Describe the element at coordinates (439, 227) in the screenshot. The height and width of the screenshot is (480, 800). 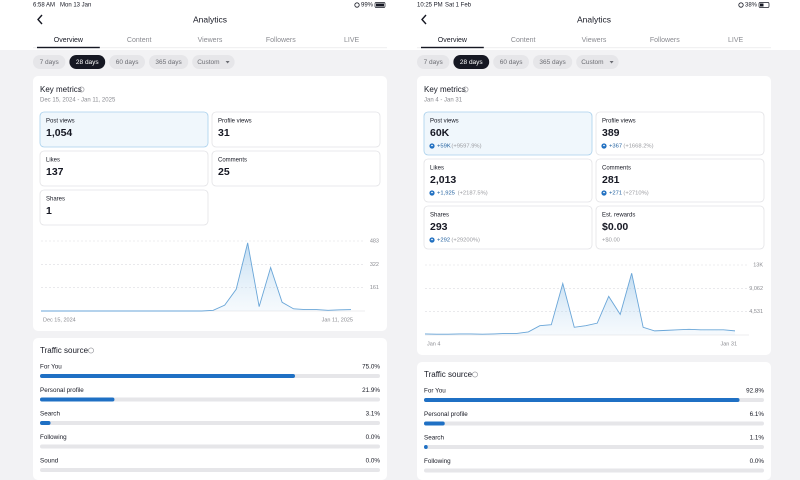
I see `metric-value: 293` at that location.